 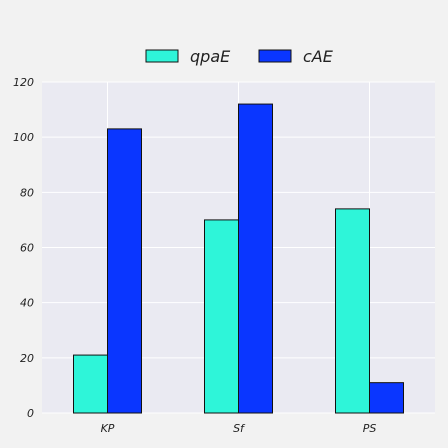 I want to click on y-tick-label-0: 0, so click(x=30, y=413).